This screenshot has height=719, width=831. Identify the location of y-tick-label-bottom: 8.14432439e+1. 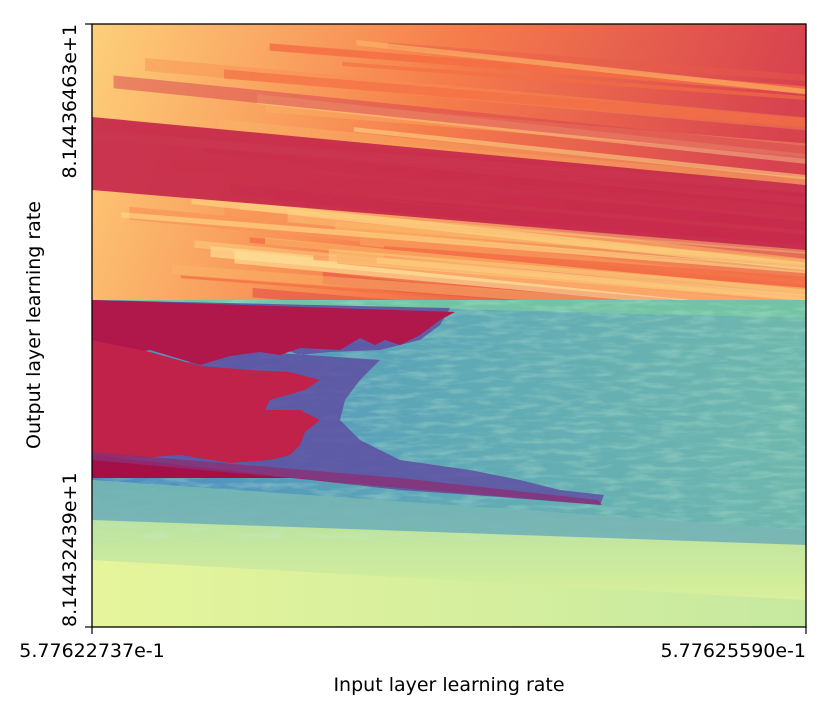
(70, 549).